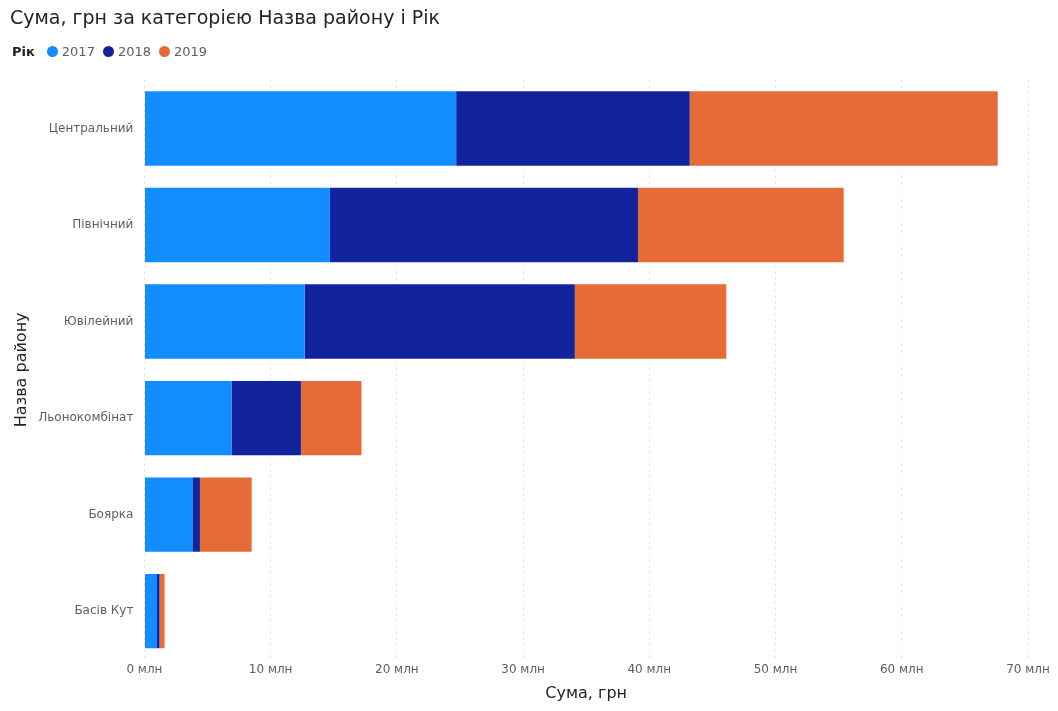  Describe the element at coordinates (134, 51) in the screenshot. I see `legend-label: 2018` at that location.